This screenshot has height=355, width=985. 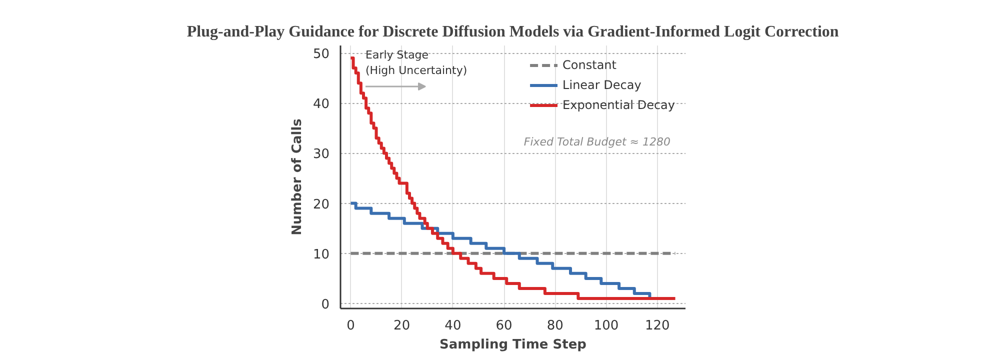 I want to click on x-tick-label: 80, so click(x=555, y=326).